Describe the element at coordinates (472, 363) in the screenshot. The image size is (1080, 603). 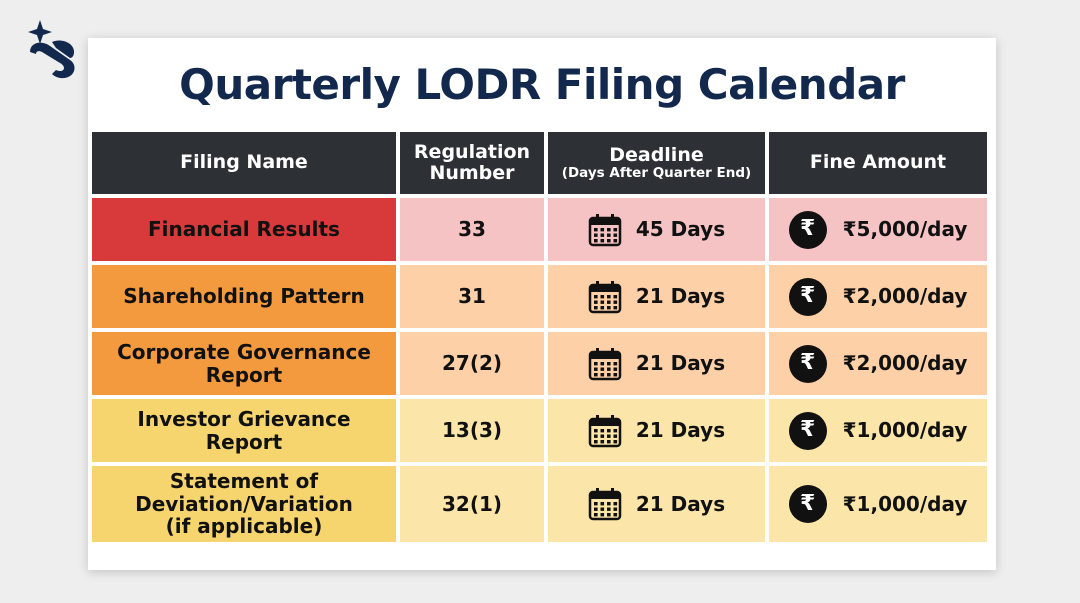
I see `regulation-number-cell: 27(2)` at that location.